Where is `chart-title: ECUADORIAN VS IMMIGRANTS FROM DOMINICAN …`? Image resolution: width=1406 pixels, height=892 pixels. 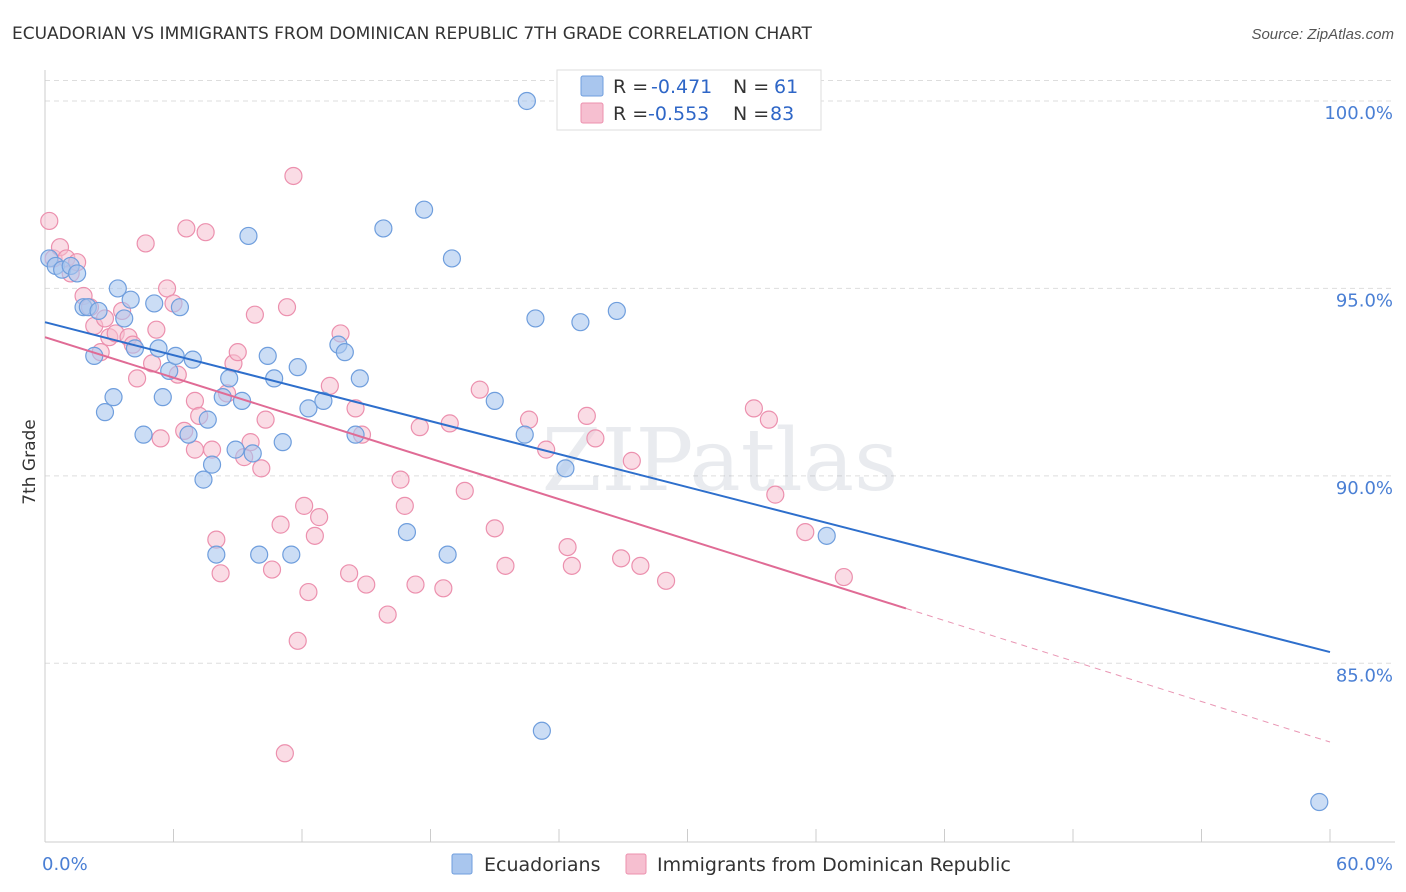
chart-title: ECUADORIAN VS IMMIGRANTS FROM DOMINICAN … is located at coordinates (412, 34).